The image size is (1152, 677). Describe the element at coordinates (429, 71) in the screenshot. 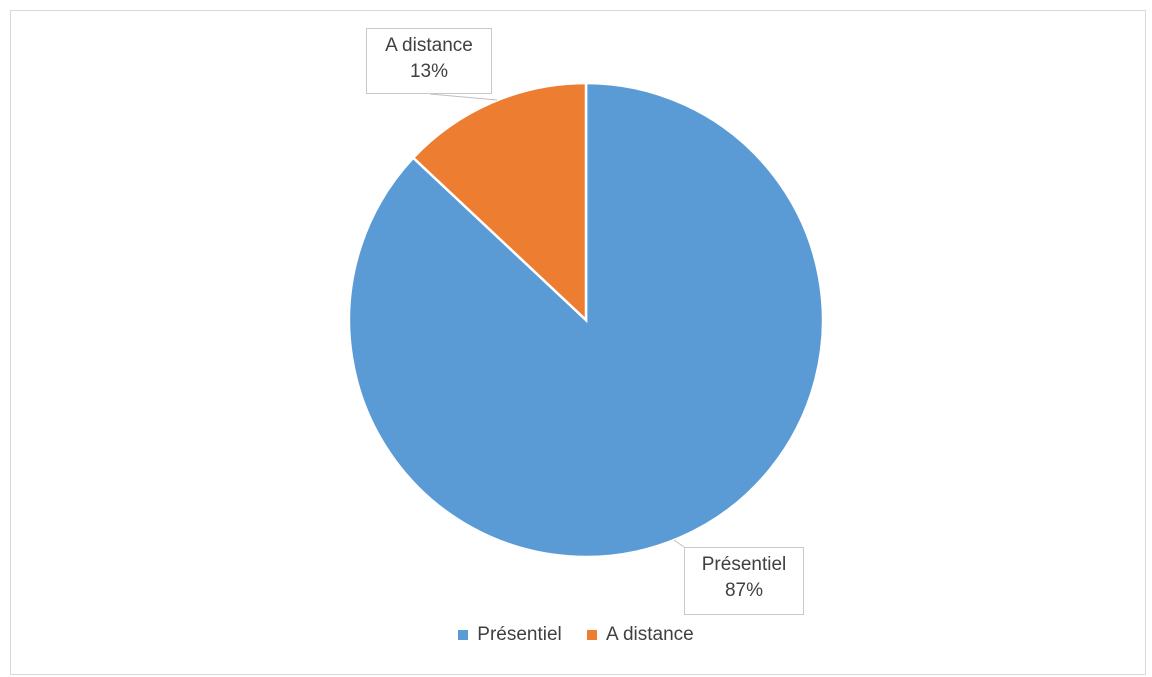

I see `data-label-a-distance-value: 13%` at that location.